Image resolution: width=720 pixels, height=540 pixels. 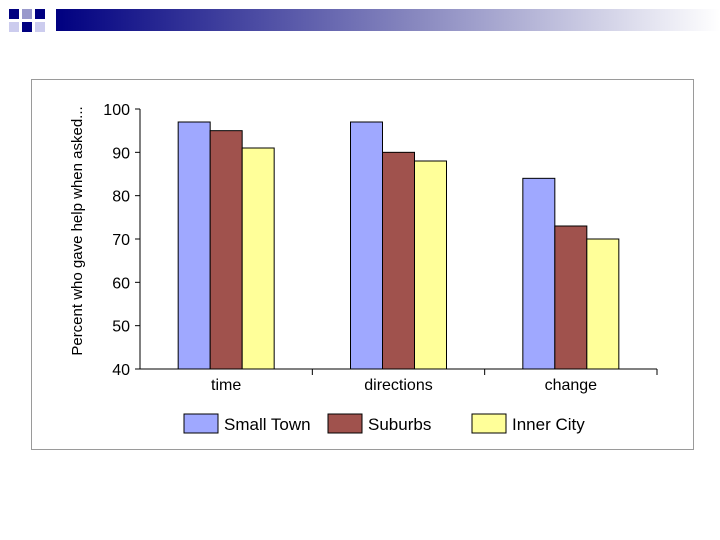 What do you see at coordinates (116, 110) in the screenshot?
I see `y-tick-label: 100` at bounding box center [116, 110].